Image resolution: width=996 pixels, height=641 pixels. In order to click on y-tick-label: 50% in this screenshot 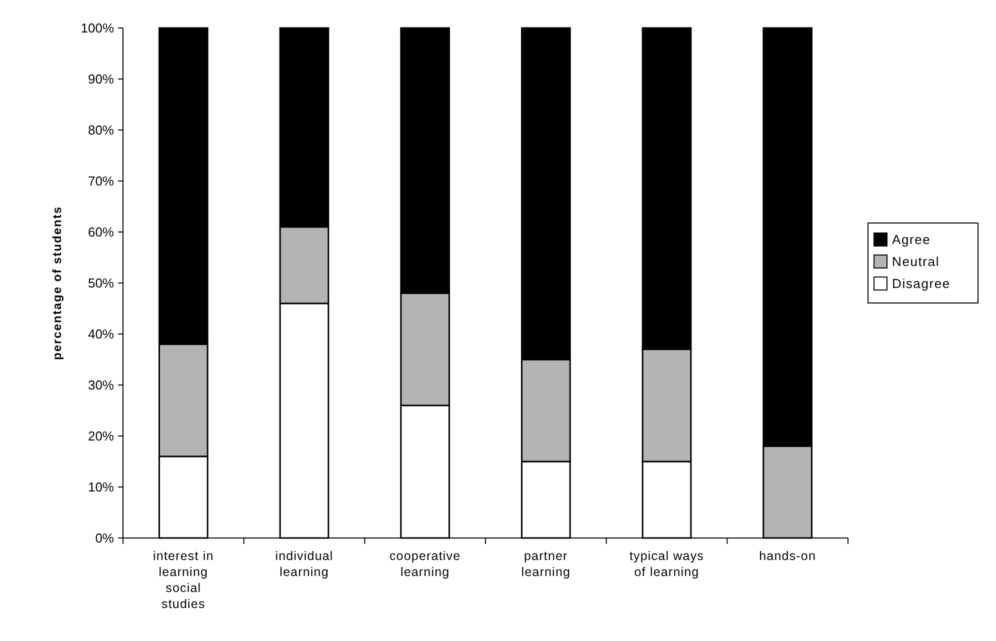, I will do `click(101, 283)`.